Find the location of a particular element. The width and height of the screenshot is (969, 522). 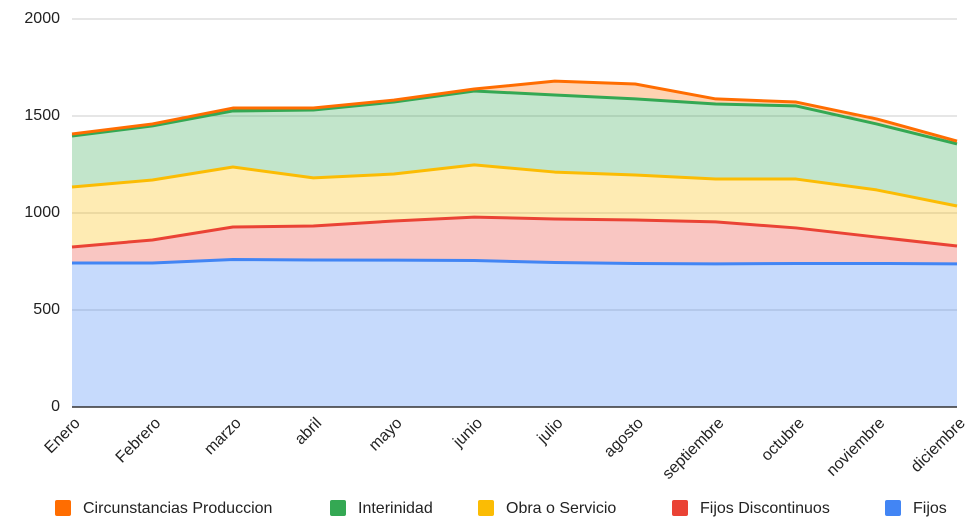

x-tick-label: septiembre is located at coordinates (693, 449).